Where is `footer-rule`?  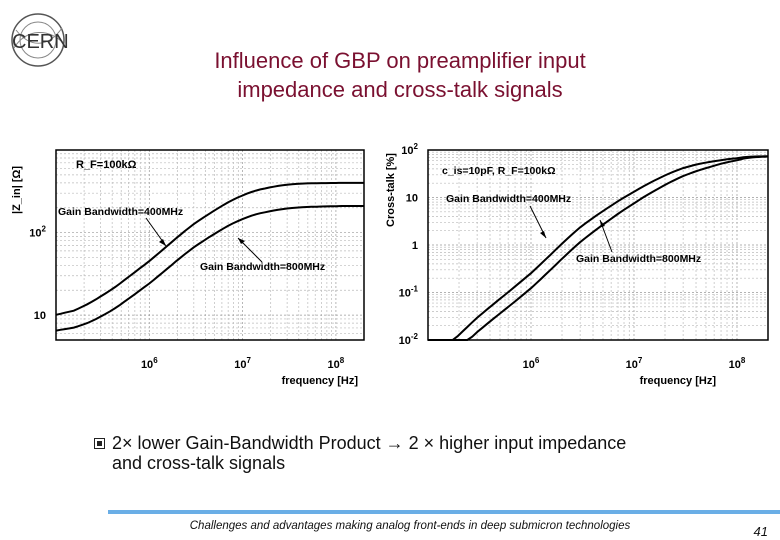
footer-rule is located at coordinates (444, 512).